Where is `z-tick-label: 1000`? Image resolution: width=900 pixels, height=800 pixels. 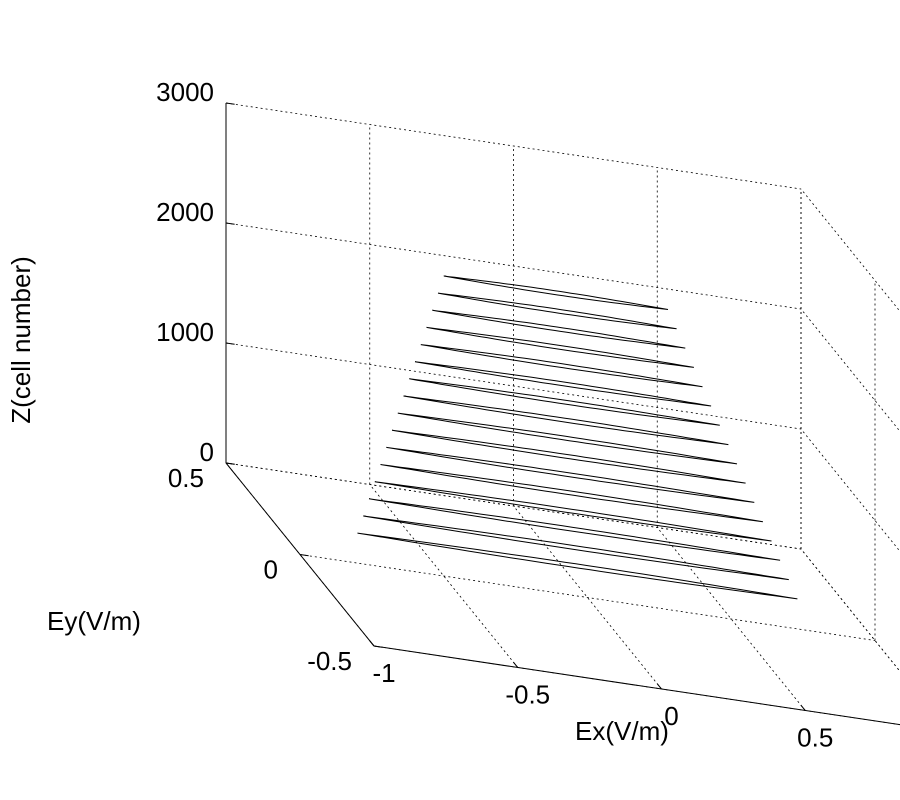
z-tick-label: 1000 is located at coordinates (185, 332).